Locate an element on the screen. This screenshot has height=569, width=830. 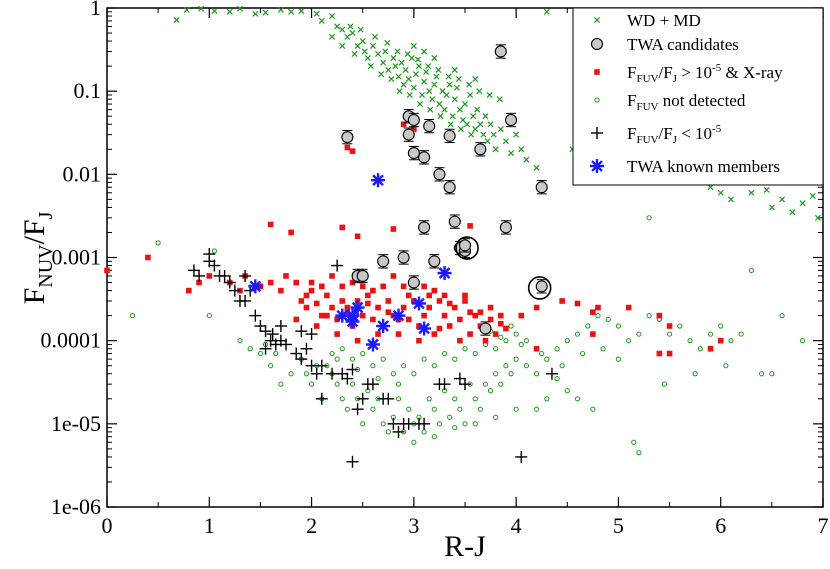
x-tick-label: 1 is located at coordinates (209, 525).